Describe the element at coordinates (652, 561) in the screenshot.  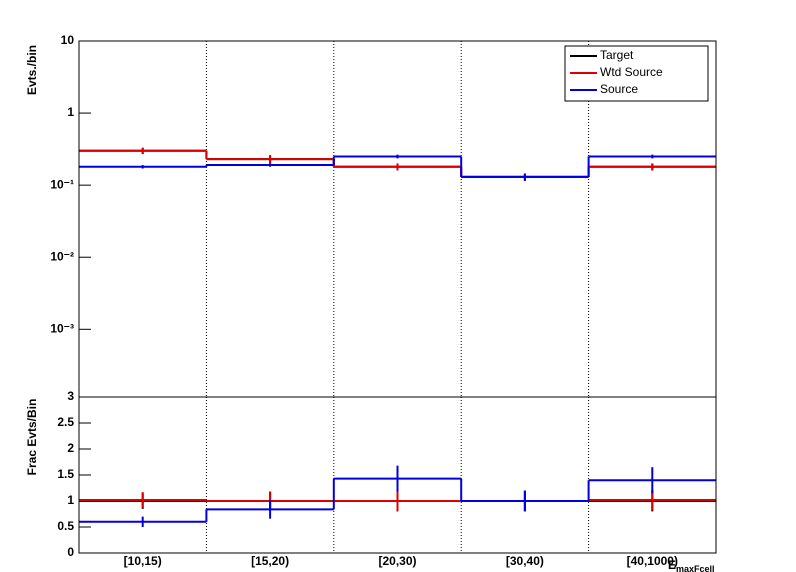
I see `x-tick-label: [40,1000)` at that location.